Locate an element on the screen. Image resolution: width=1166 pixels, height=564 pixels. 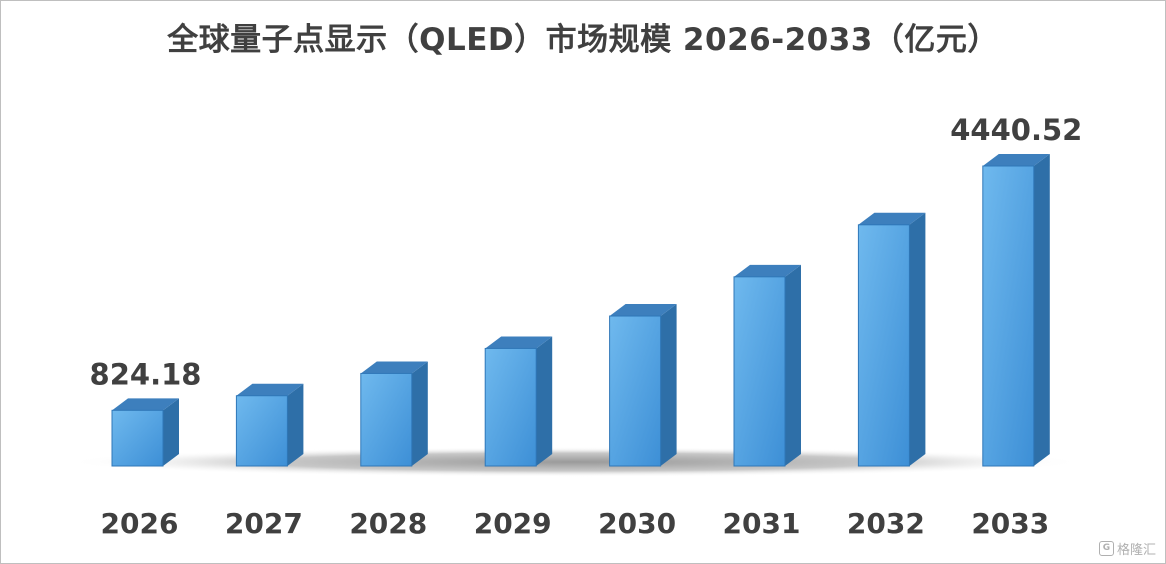
bar-top-2032 is located at coordinates (892, 218).